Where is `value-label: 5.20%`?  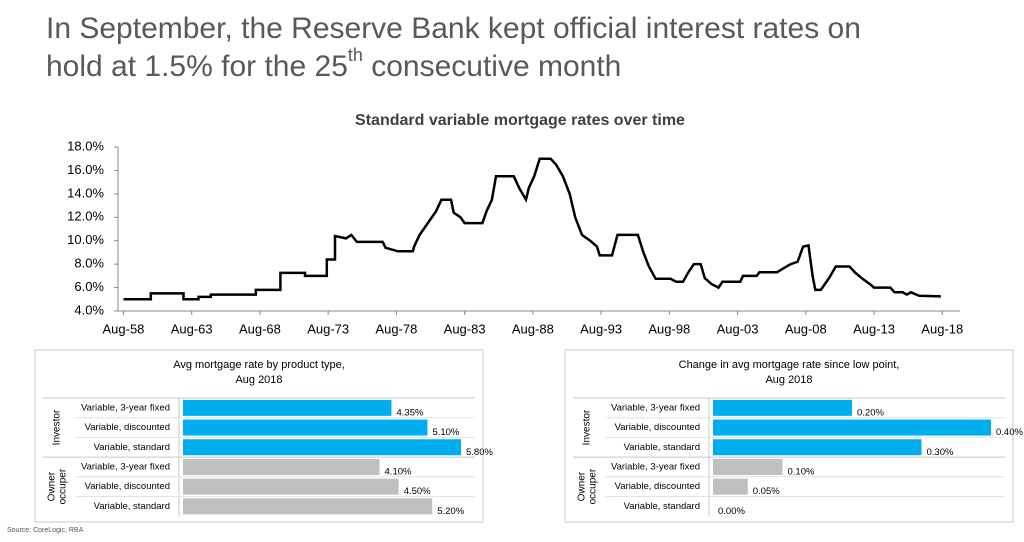
value-label: 5.20% is located at coordinates (450, 511).